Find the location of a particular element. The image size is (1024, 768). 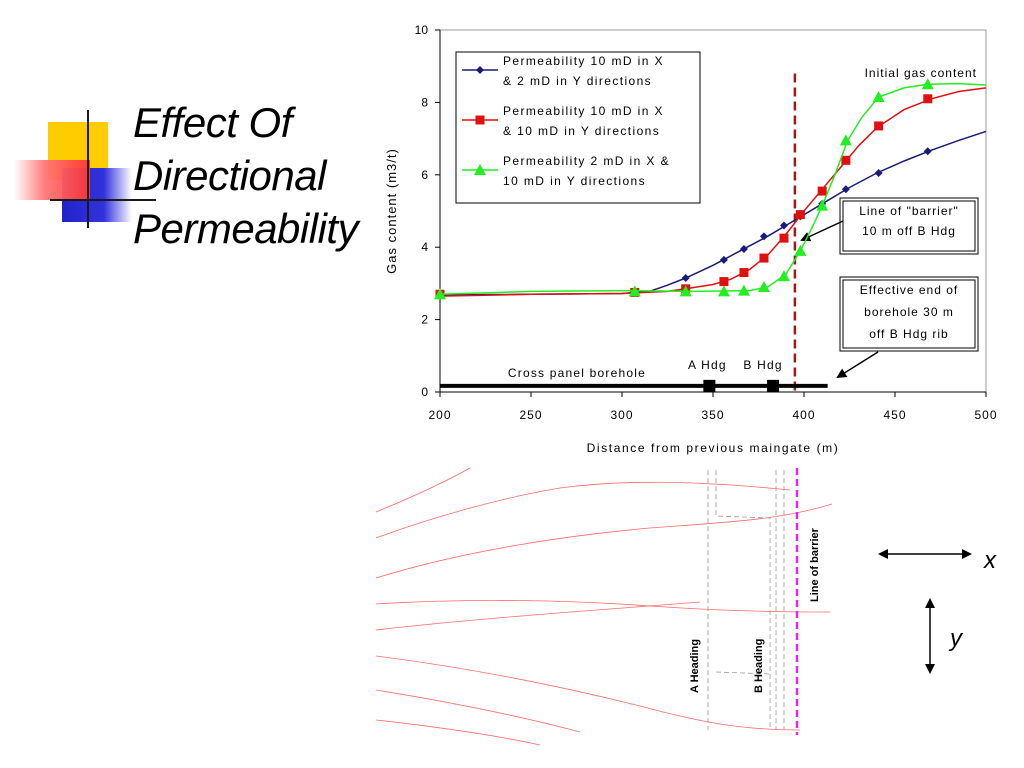

barrier-callout-inner-border is located at coordinates (909, 226).